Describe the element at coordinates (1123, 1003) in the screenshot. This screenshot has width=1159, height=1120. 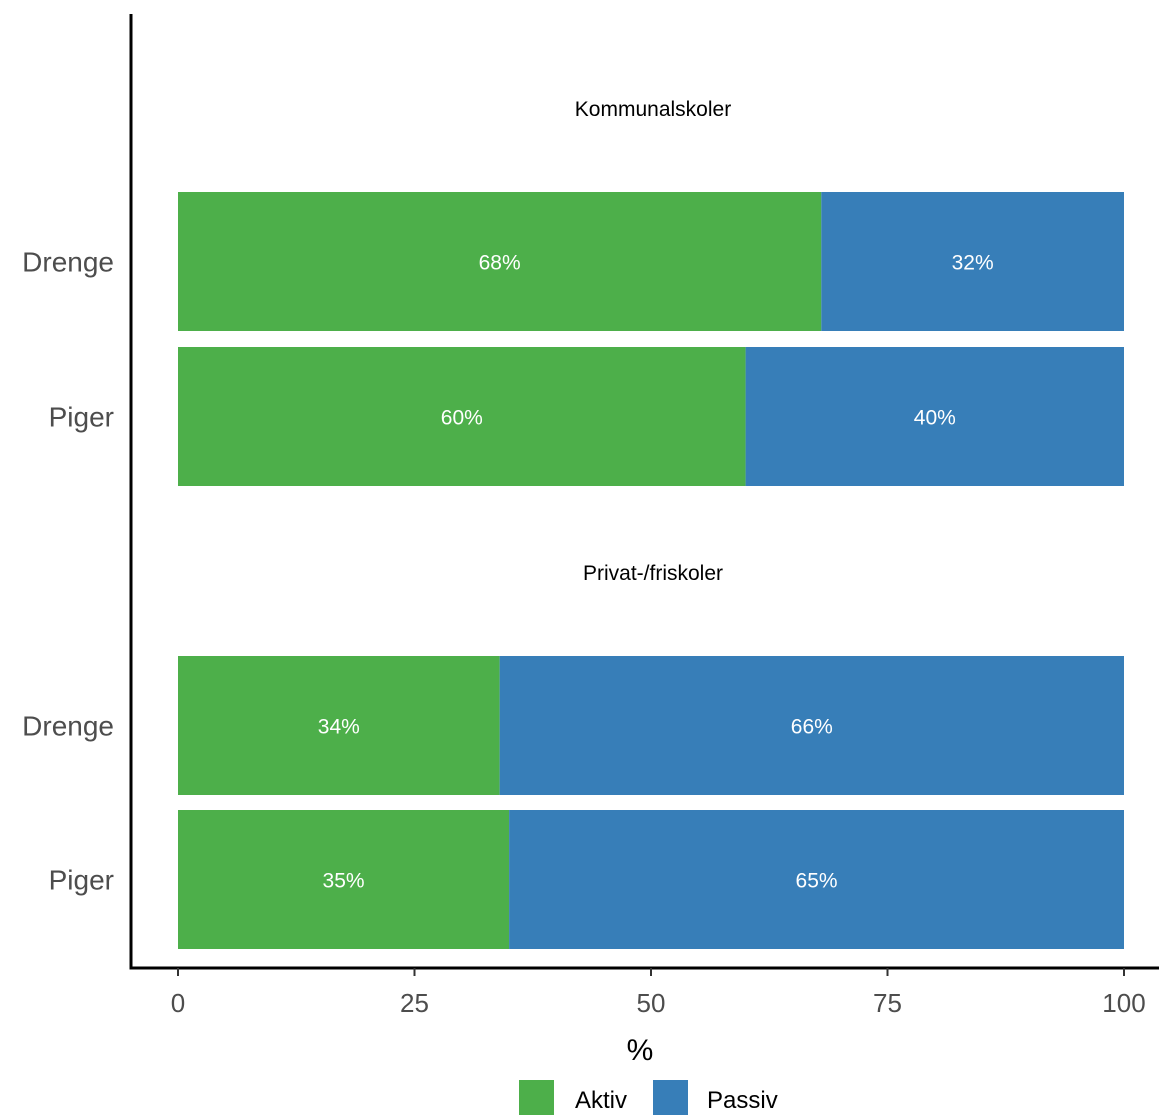
I see `x-tick-label: 100` at that location.